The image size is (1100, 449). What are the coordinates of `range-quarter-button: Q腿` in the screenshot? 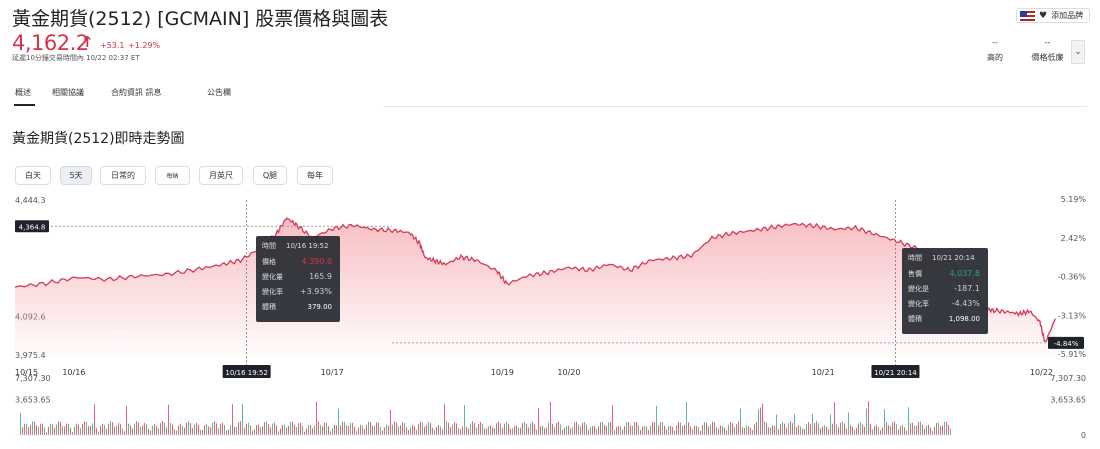 It's located at (270, 175).